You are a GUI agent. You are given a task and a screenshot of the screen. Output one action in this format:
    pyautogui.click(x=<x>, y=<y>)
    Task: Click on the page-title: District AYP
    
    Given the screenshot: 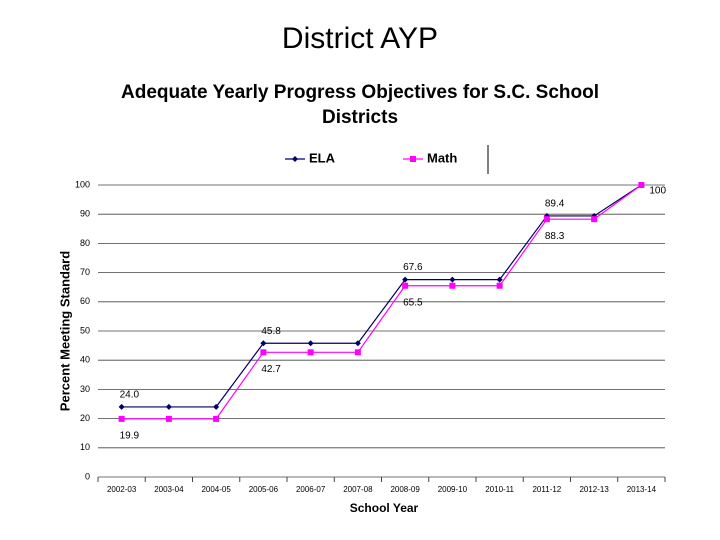 What is the action you would take?
    pyautogui.click(x=360, y=38)
    